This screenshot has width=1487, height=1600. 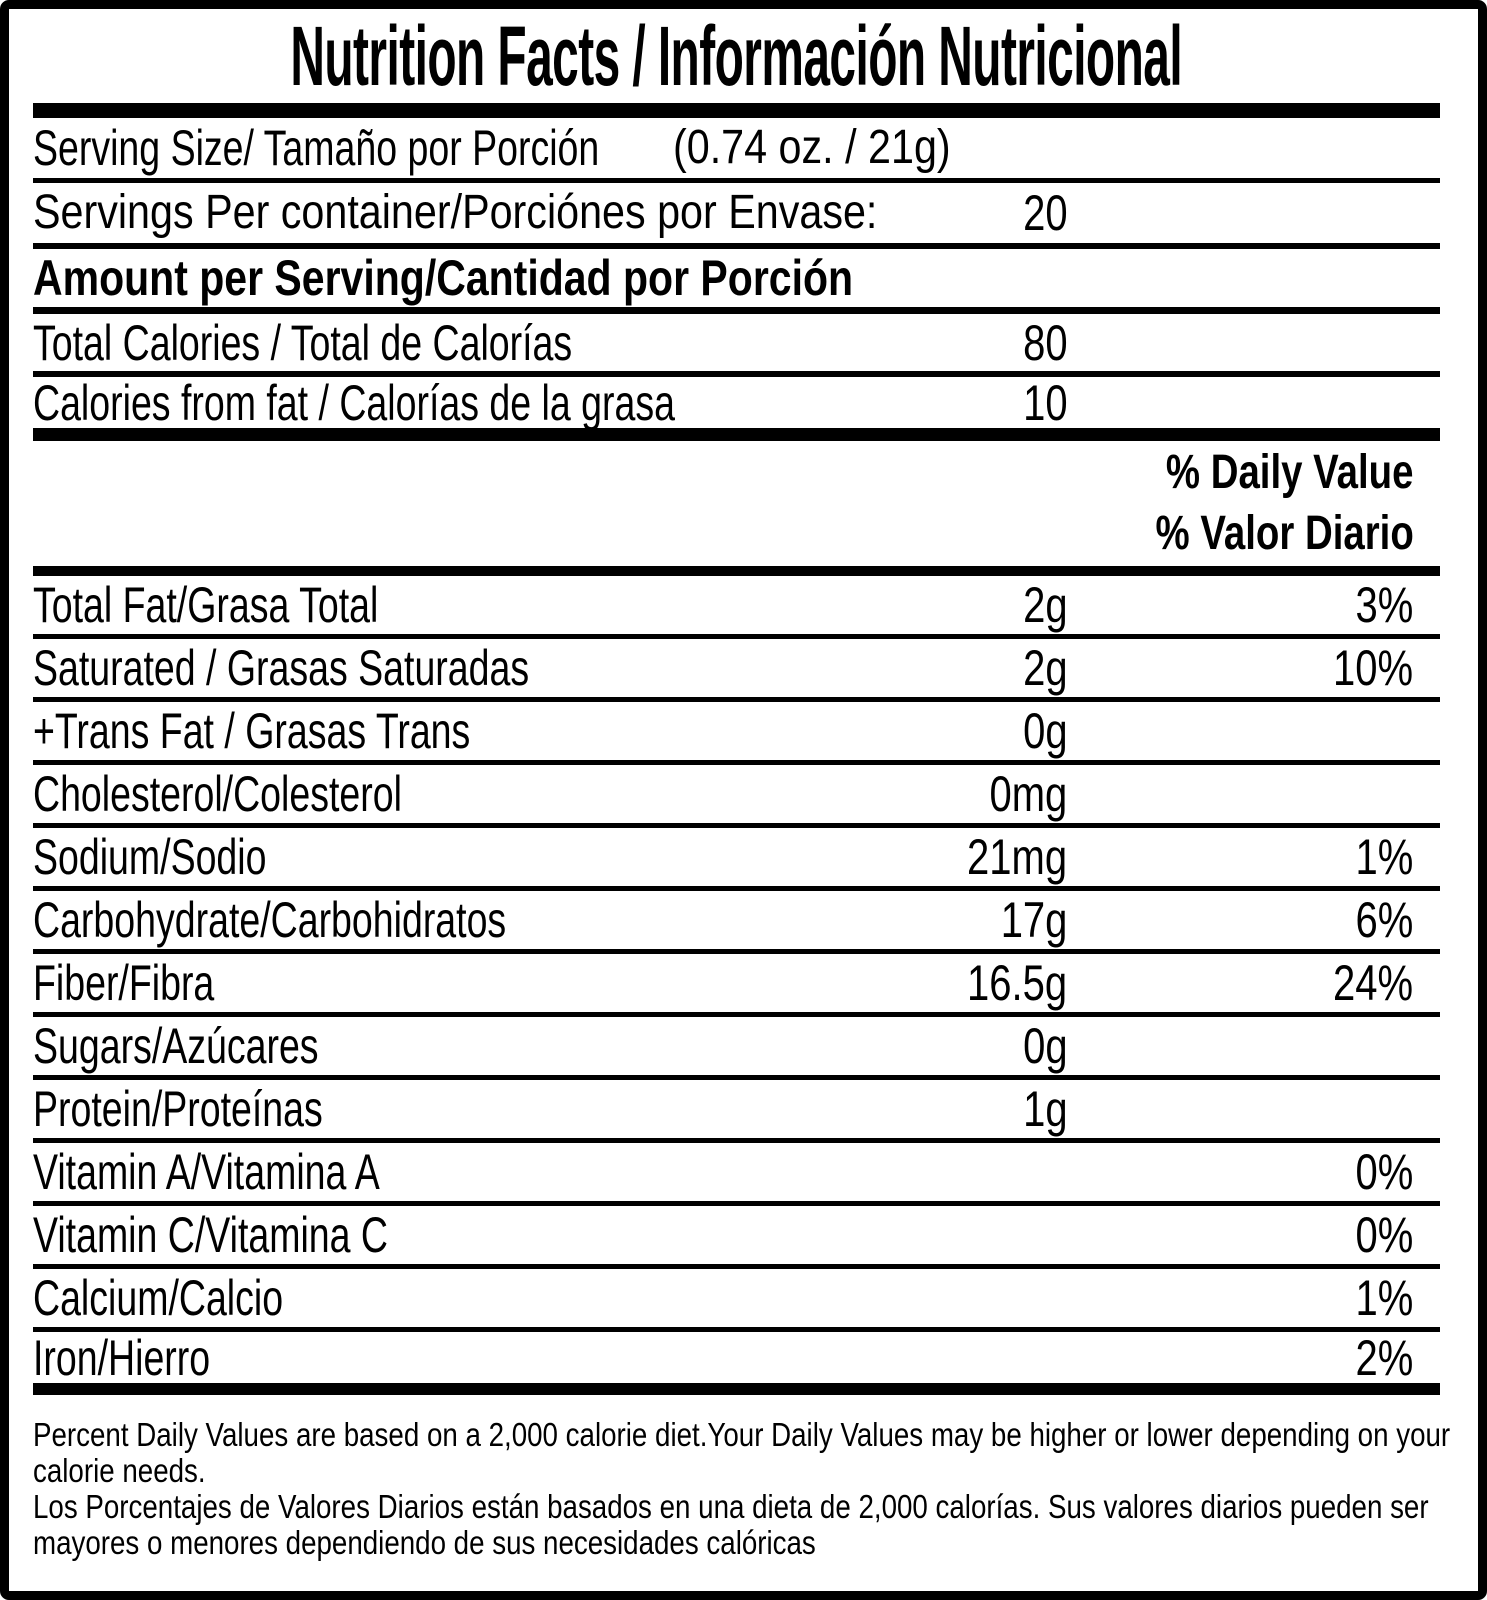 I want to click on daily-value-header: % Daily Value % Valor Diario, so click(x=736, y=508).